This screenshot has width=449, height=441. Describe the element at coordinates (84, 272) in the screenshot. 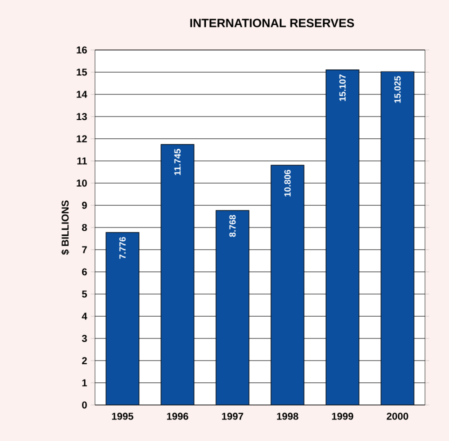

I see `y-tick-label: 6` at that location.